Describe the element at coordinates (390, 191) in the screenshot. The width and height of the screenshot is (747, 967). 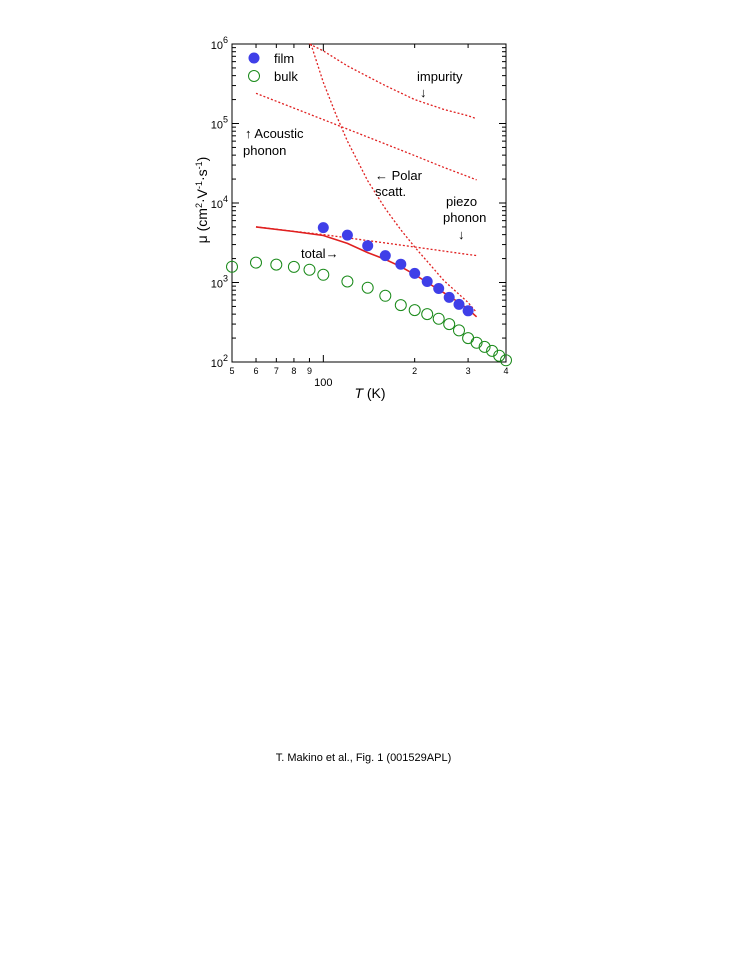
I see `annot-polar-2: scatt.` at that location.